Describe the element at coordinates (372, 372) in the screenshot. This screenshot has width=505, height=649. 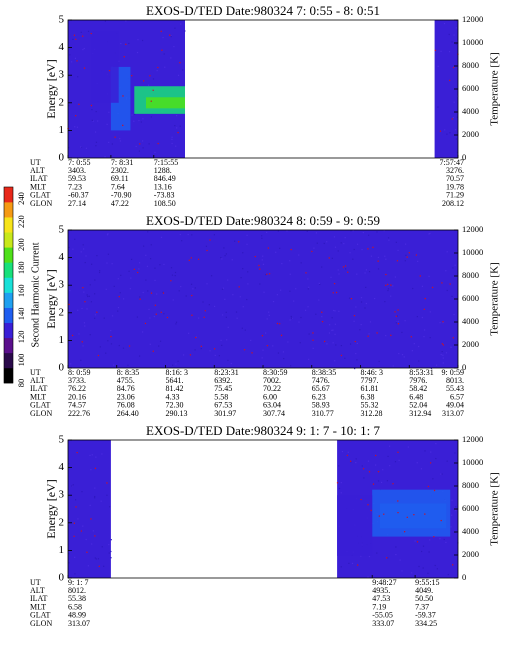
I see `orbit-value: 8:46: 3` at that location.